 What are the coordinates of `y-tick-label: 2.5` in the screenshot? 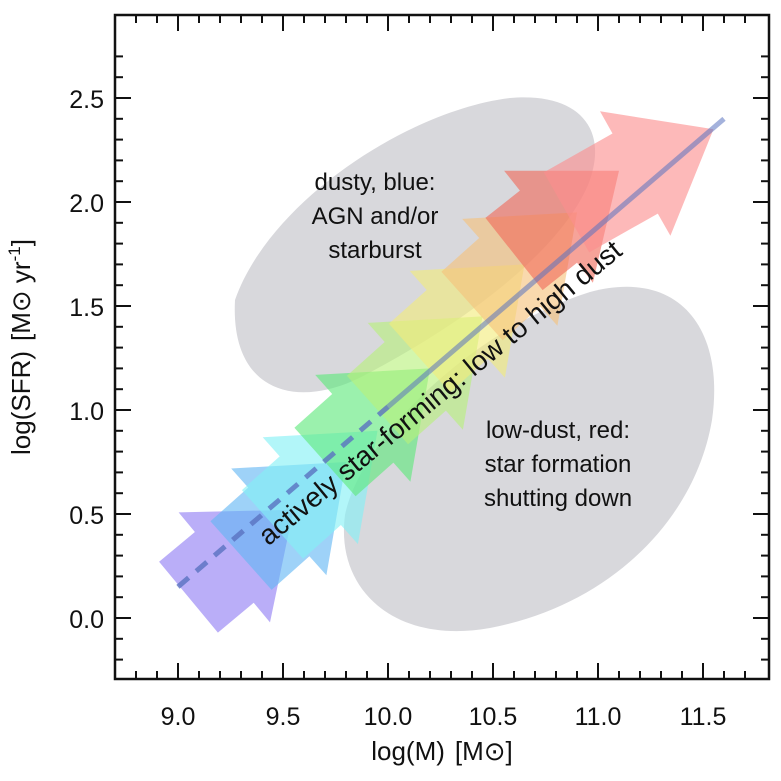 It's located at (86, 100).